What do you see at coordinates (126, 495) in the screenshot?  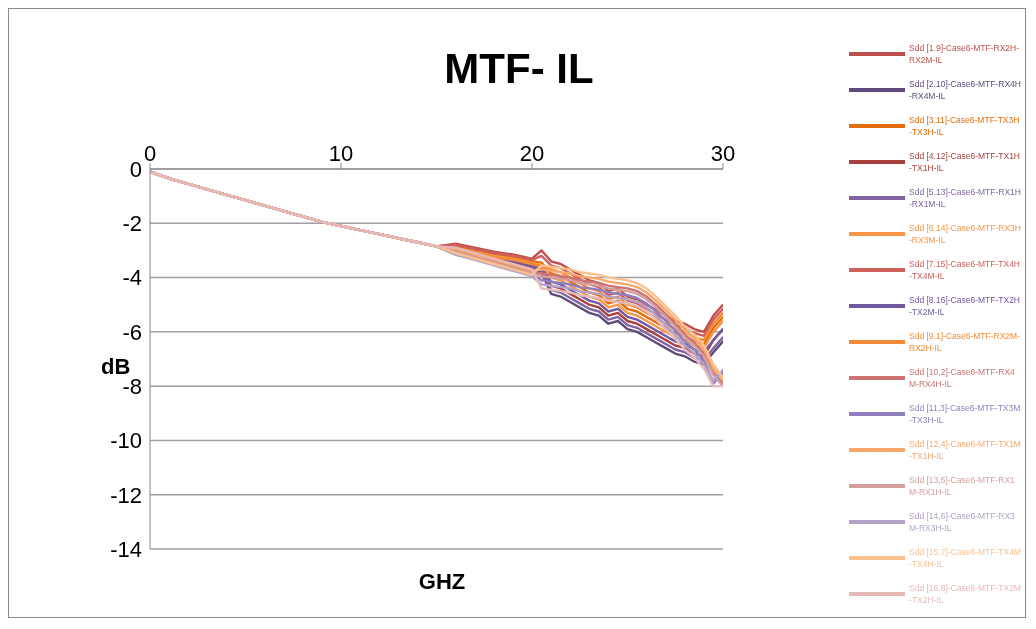 I see `y-tick-label: -12` at bounding box center [126, 495].